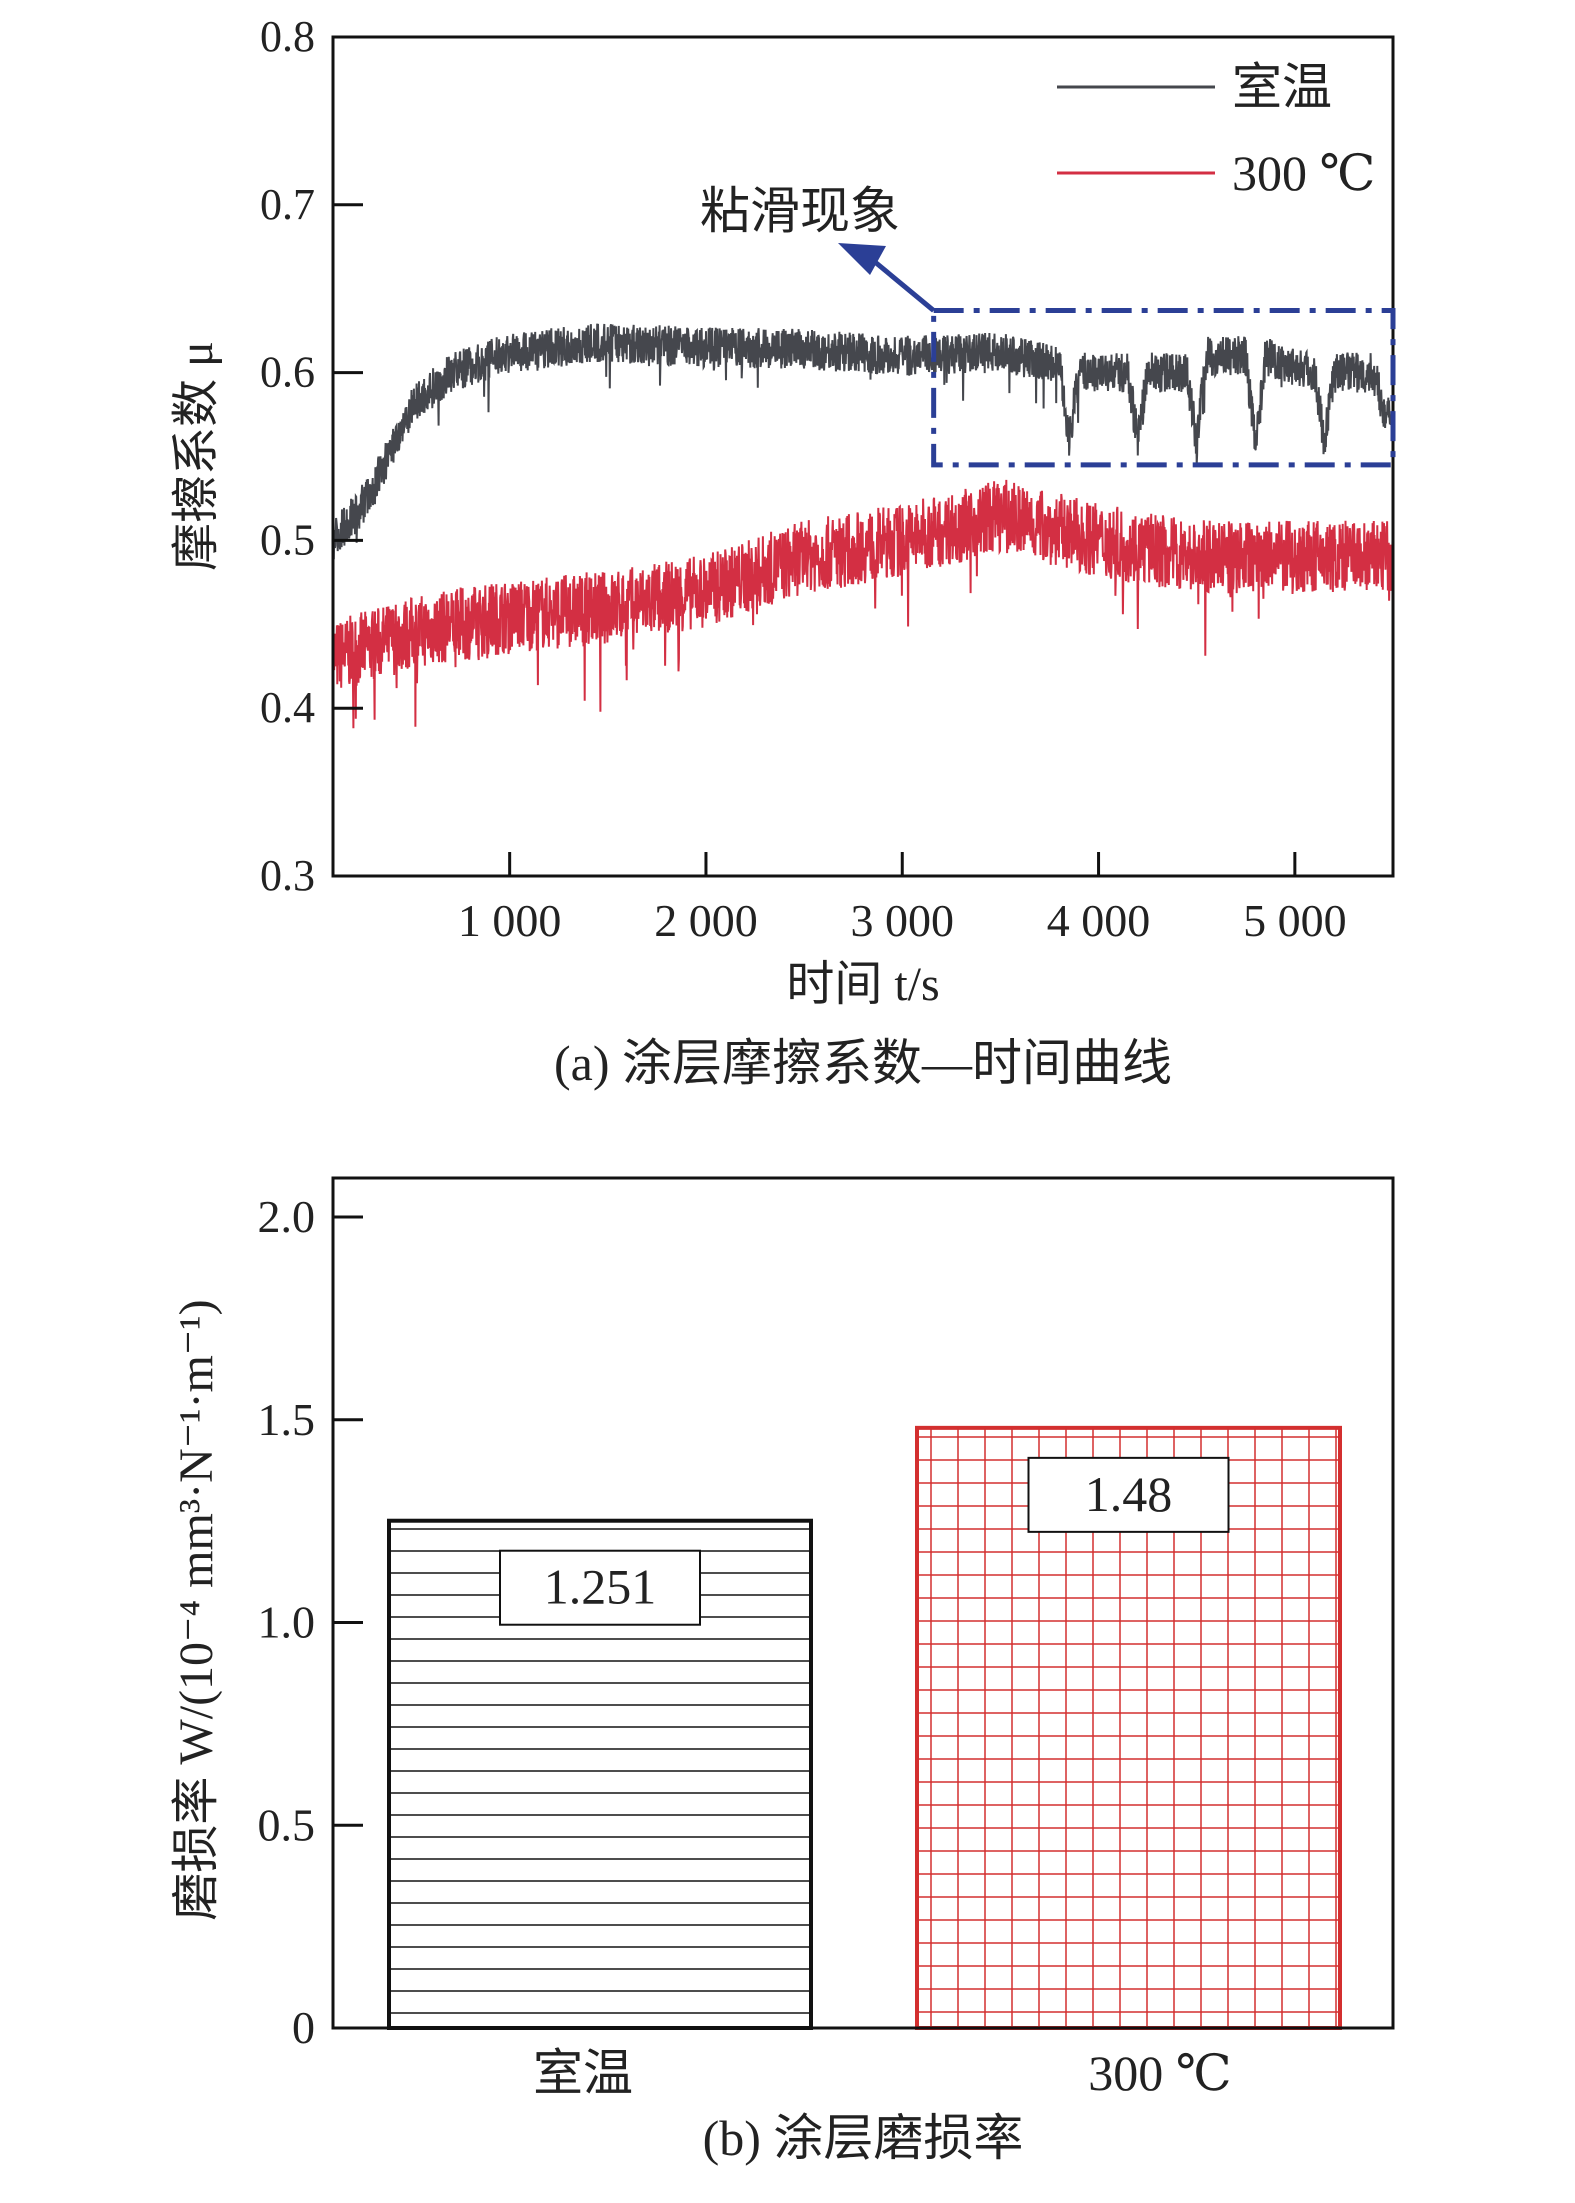 This screenshot has height=2203, width=1575. What do you see at coordinates (1159, 2073) in the screenshot?
I see `x-tick-label: 300 ℃` at bounding box center [1159, 2073].